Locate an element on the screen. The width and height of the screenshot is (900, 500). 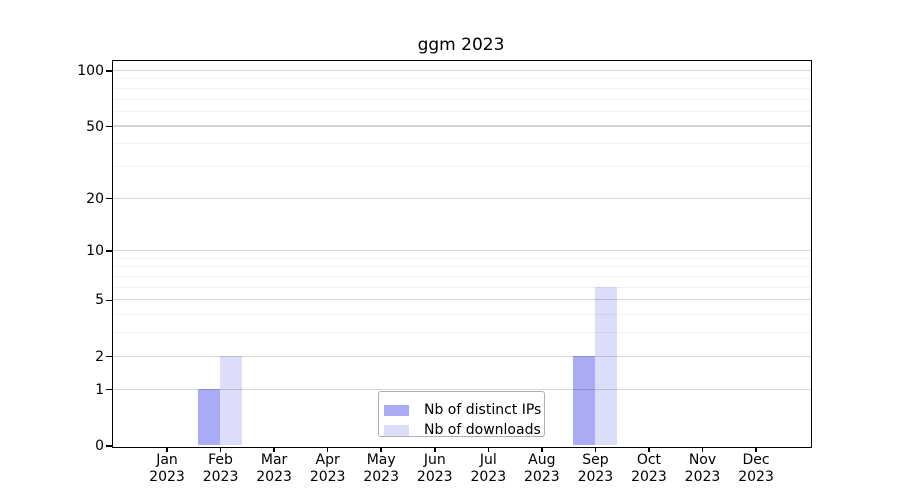
x-tick-jun is located at coordinates (435, 449).